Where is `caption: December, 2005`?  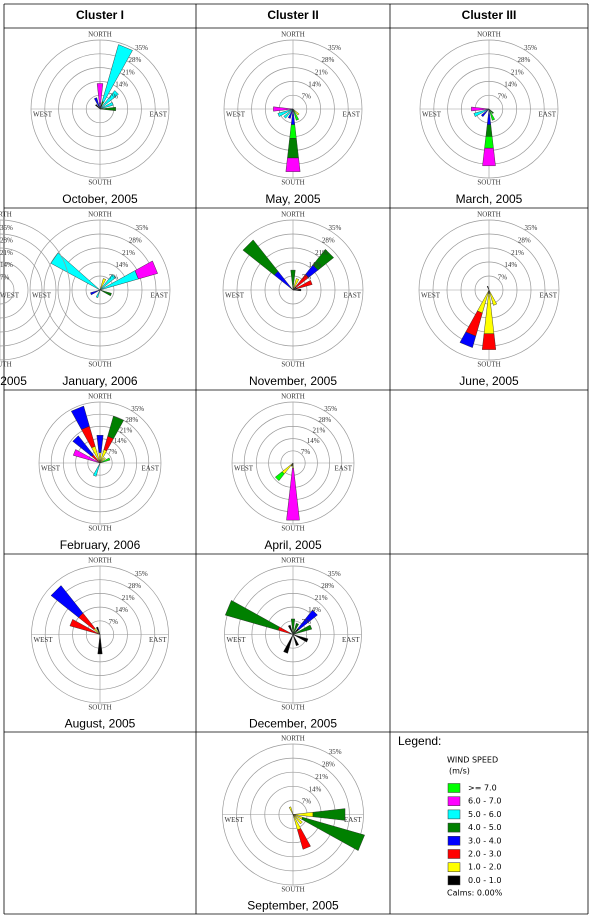 caption: December, 2005 is located at coordinates (293, 724).